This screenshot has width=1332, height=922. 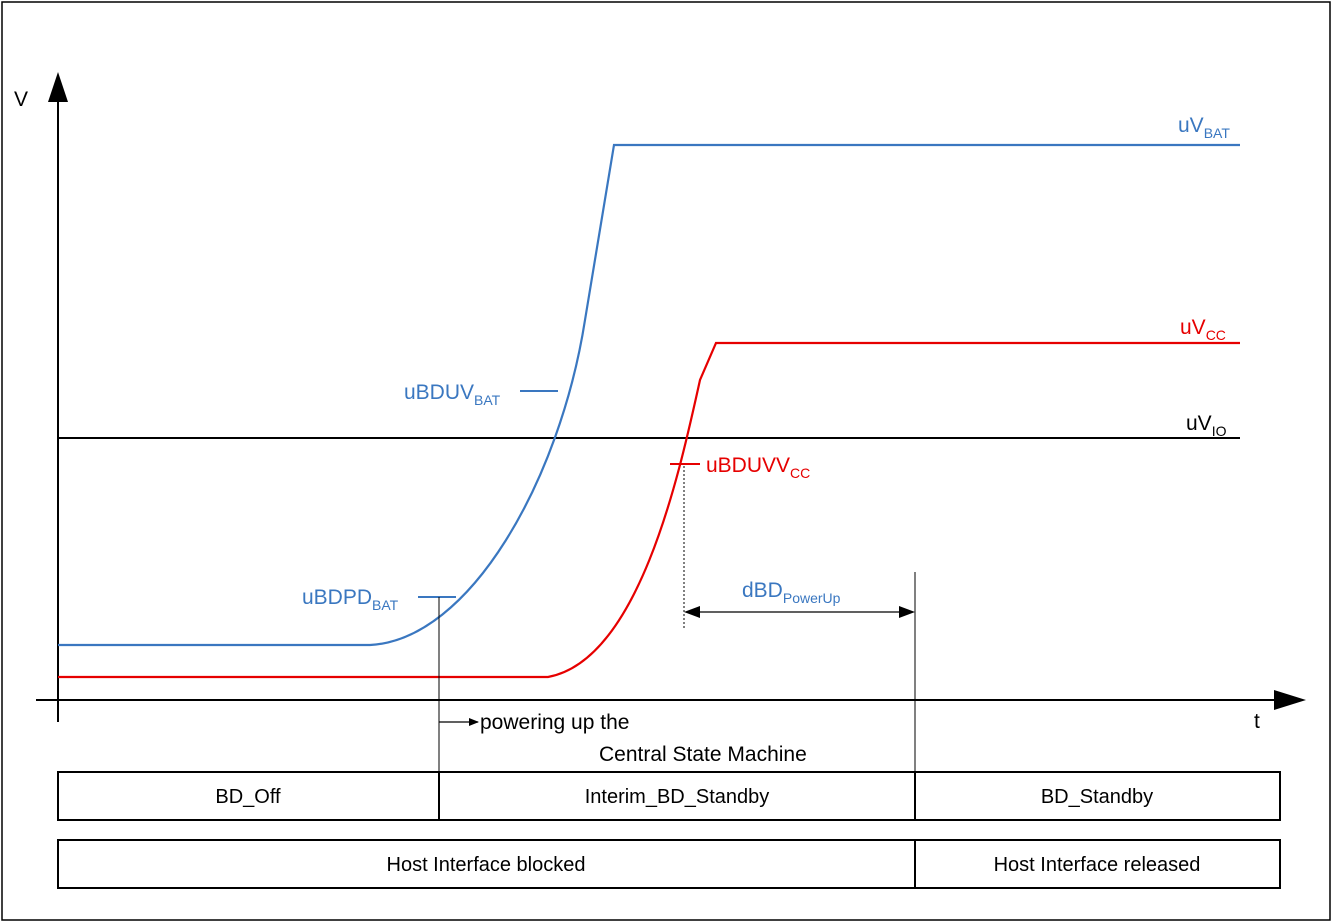 I want to click on annotation-line-1: powering up the, so click(x=554, y=722).